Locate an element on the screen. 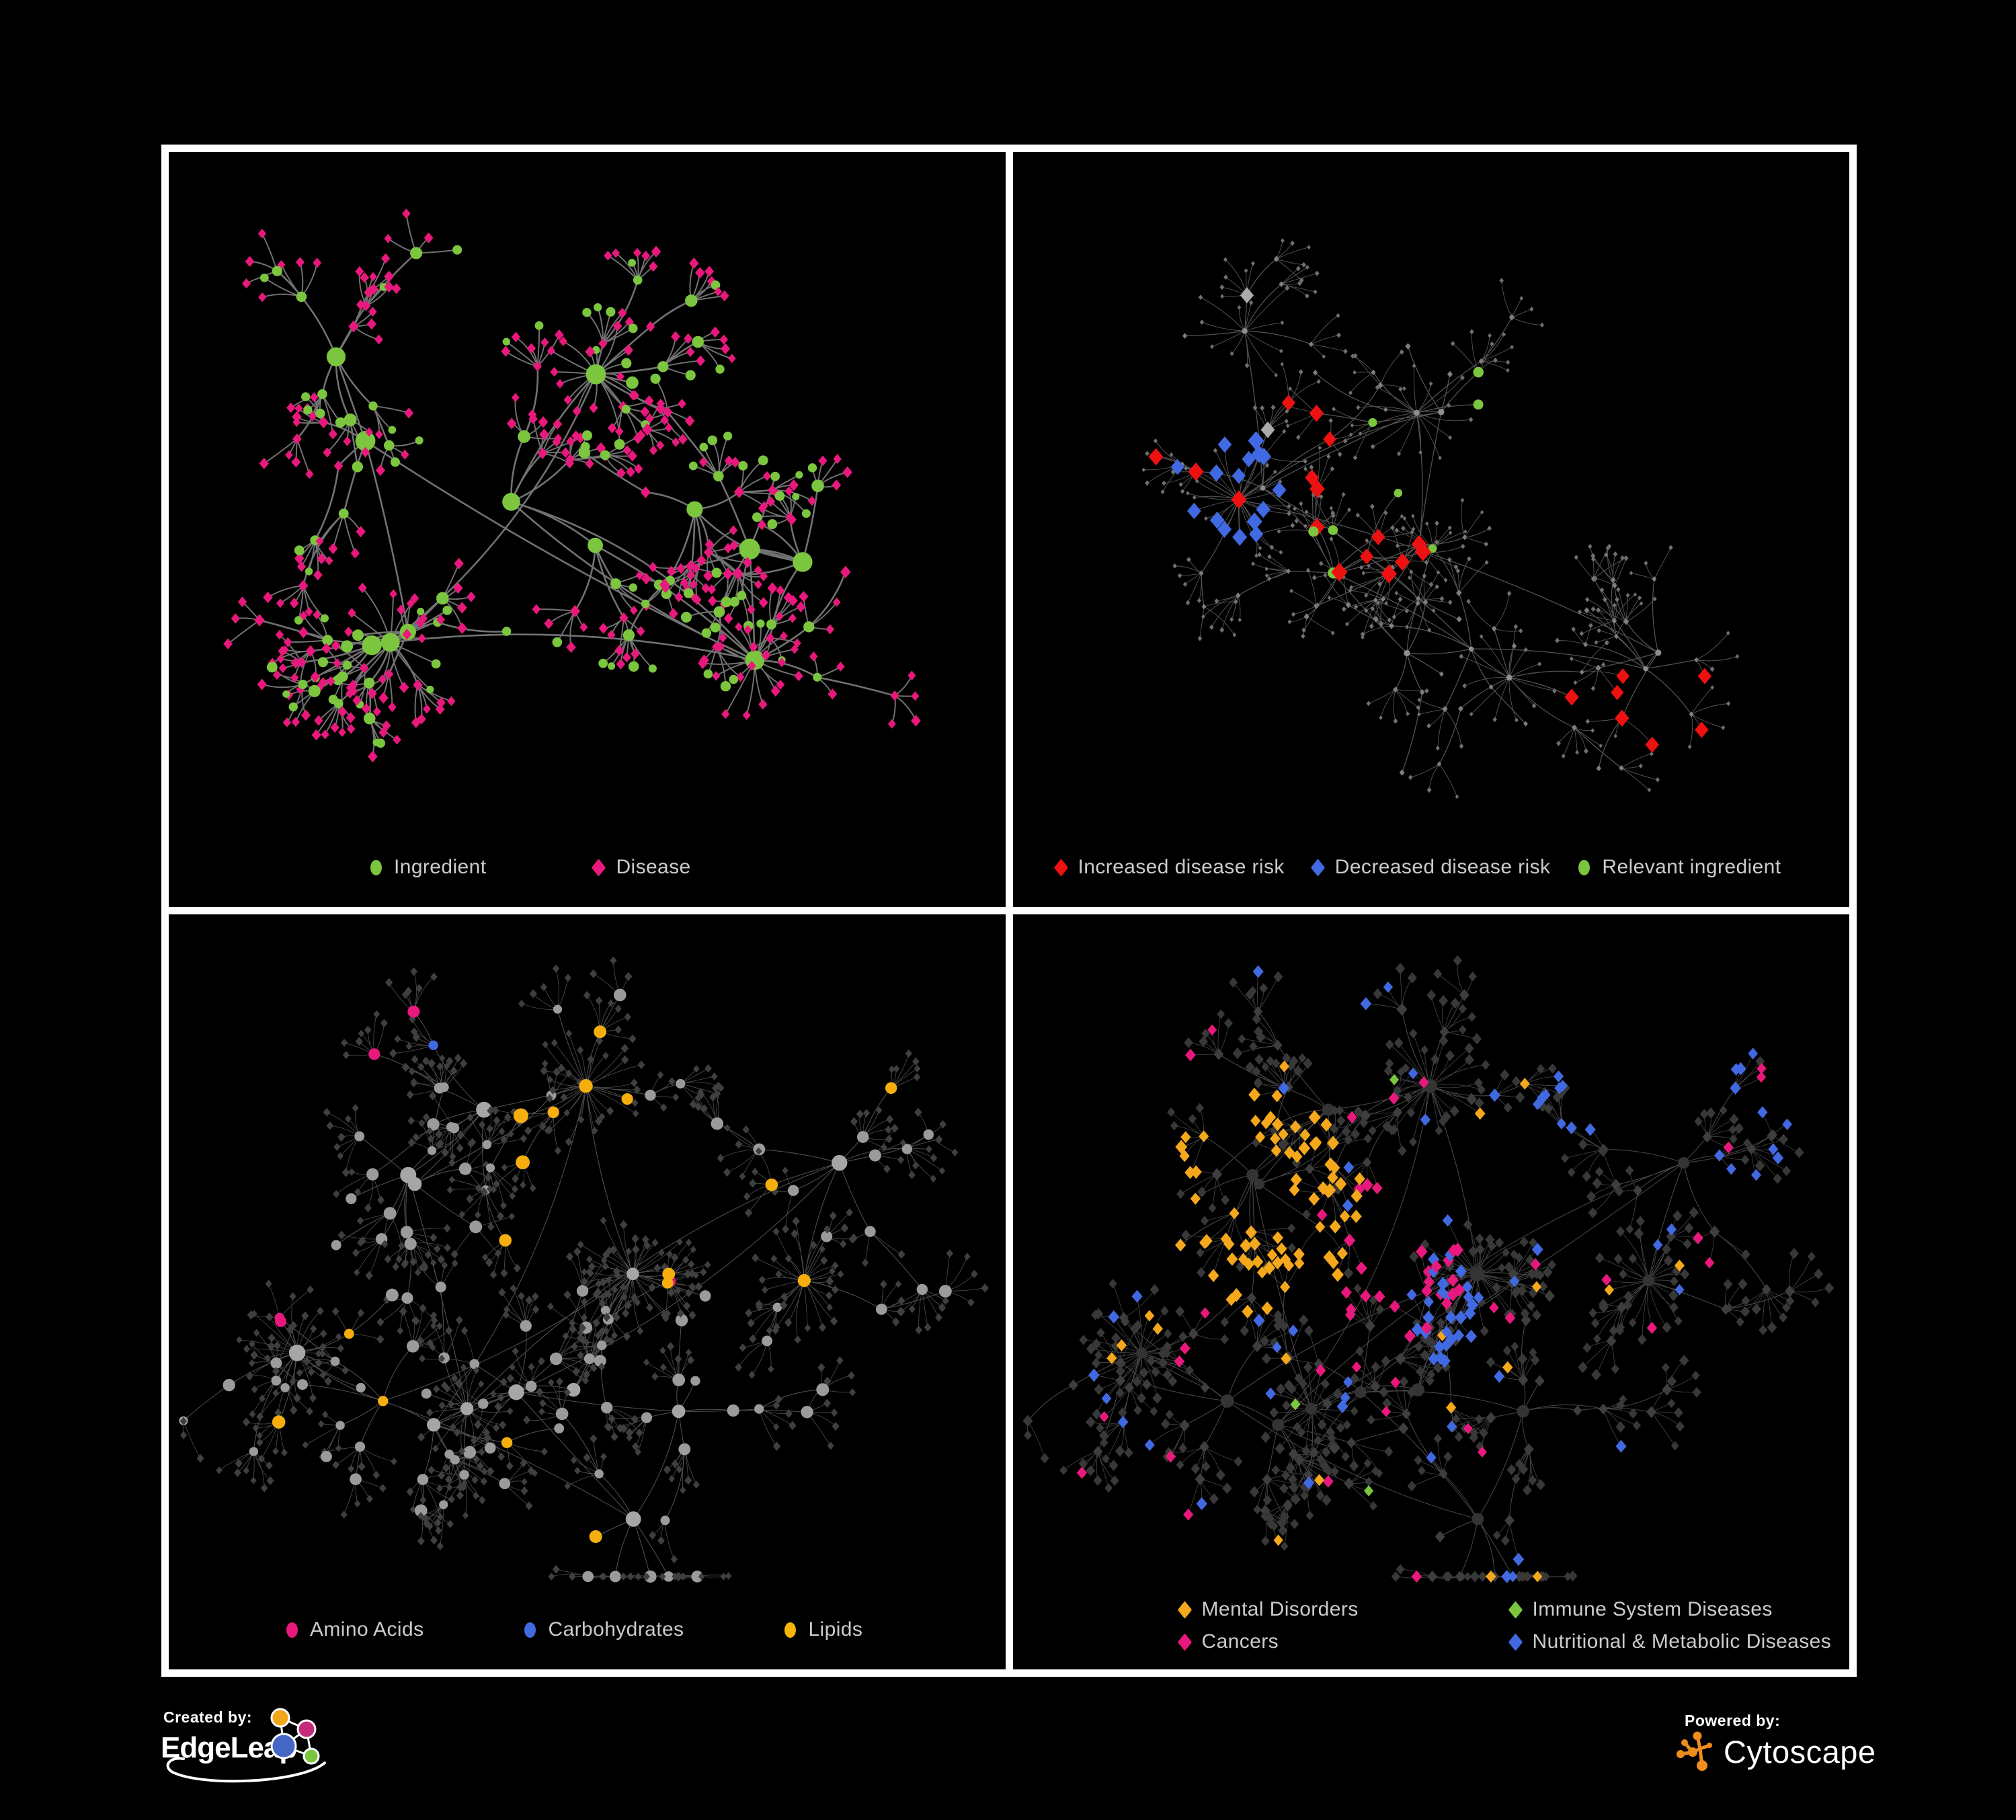 Image resolution: width=2016 pixels, height=1820 pixels. legend-label: Increased disease risk is located at coordinates (1181, 867).